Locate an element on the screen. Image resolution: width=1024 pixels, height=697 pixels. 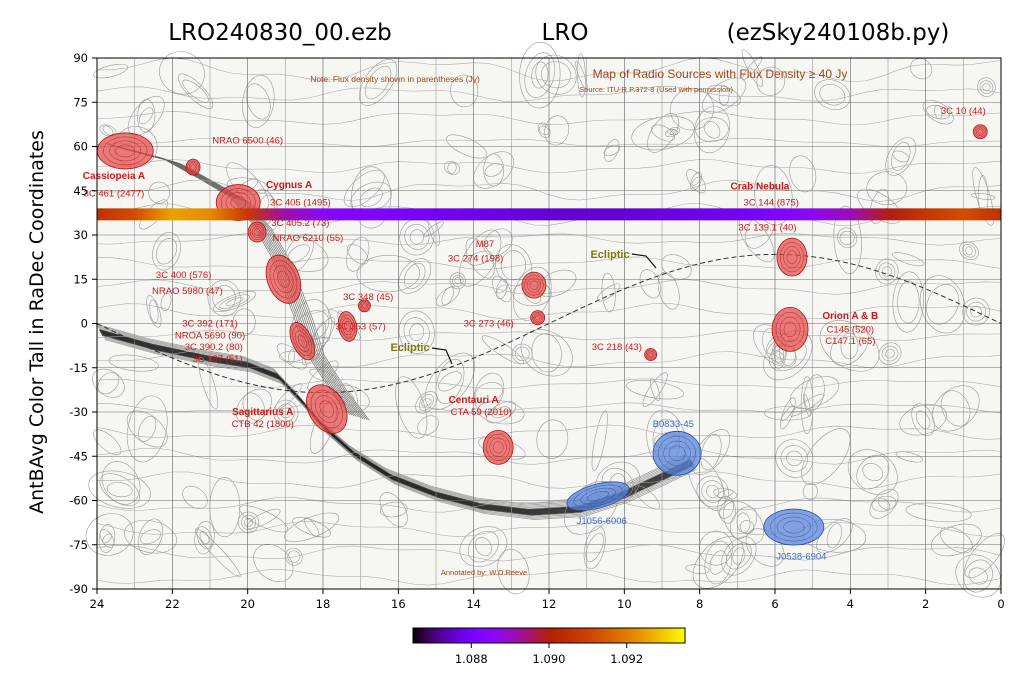
ecliptic-label: Ecliptic is located at coordinates (409, 348).